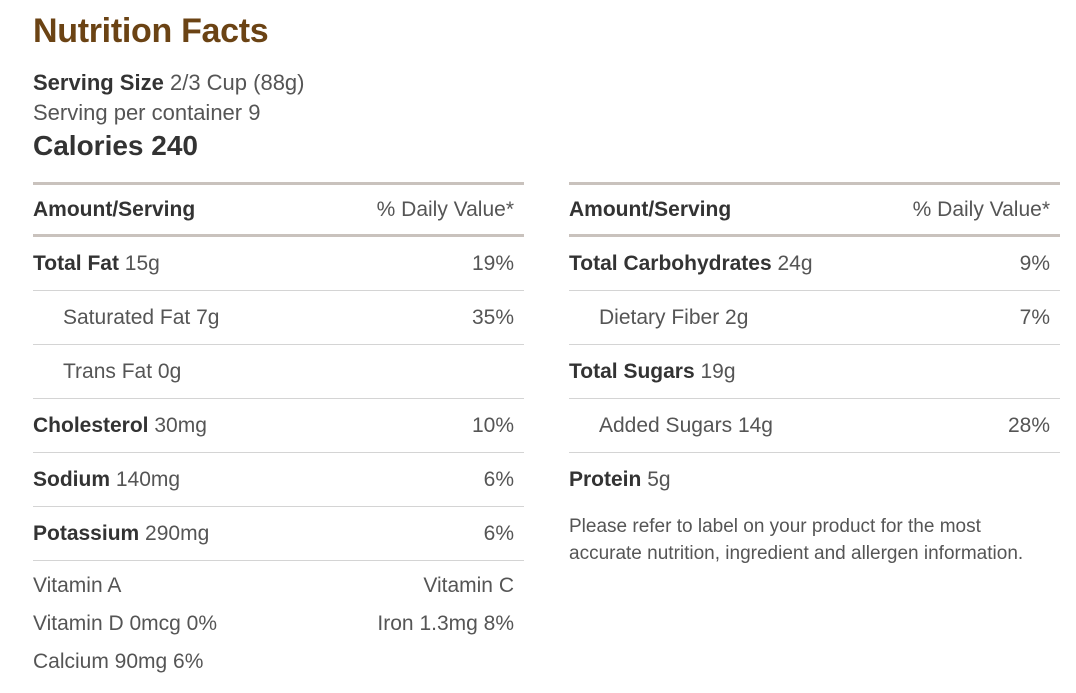 The height and width of the screenshot is (693, 1076). What do you see at coordinates (98, 82) in the screenshot?
I see `serving-size-label: Serving Size` at bounding box center [98, 82].